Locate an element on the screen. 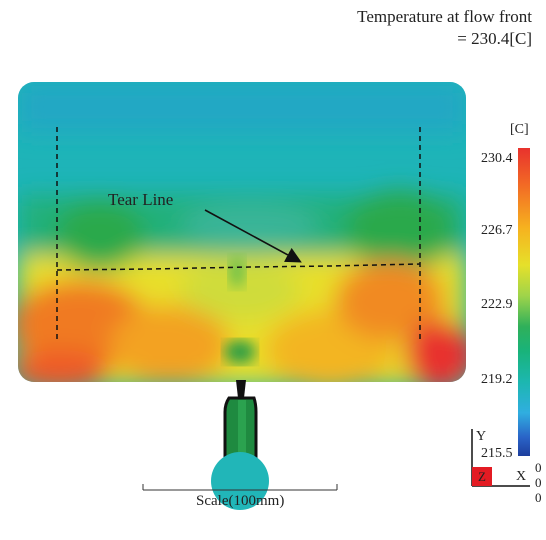 This screenshot has height=540, width=546. tear-line-arrow is located at coordinates (253, 236).